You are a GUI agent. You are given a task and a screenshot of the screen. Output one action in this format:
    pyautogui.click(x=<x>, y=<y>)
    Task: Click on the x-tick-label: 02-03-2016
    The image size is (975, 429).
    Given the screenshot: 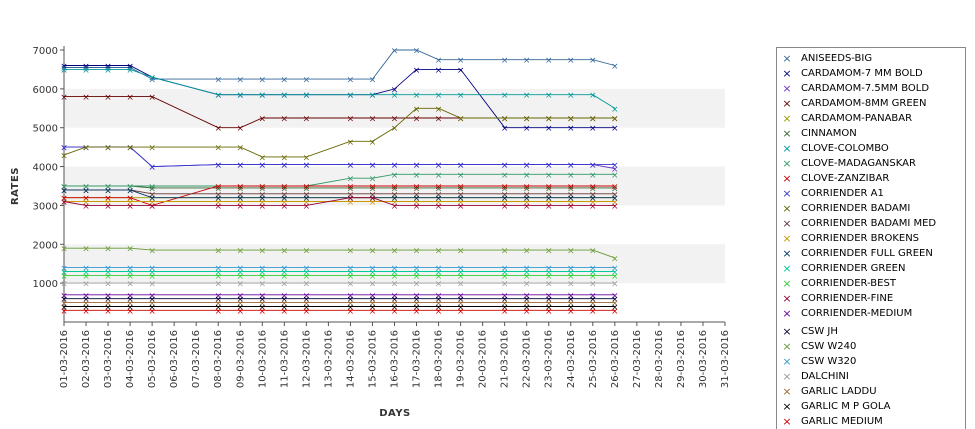 What is the action you would take?
    pyautogui.click(x=86, y=359)
    